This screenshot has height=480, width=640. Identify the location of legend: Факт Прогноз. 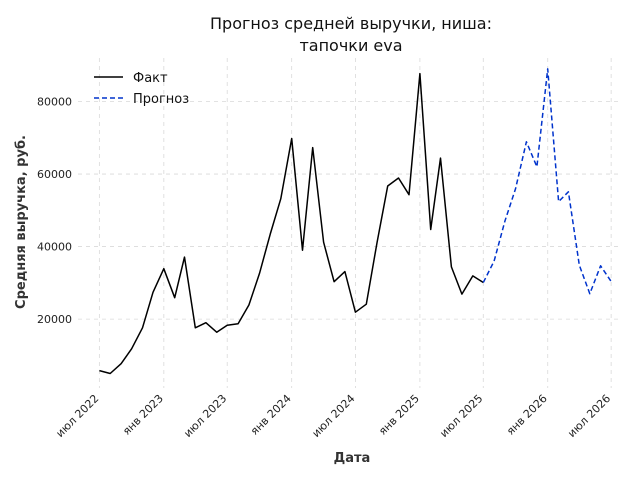
(141, 89).